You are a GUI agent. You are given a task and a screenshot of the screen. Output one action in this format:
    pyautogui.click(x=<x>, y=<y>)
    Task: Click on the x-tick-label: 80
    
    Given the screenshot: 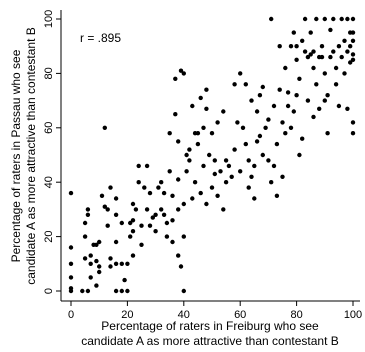 What is the action you would take?
    pyautogui.click(x=296, y=315)
    